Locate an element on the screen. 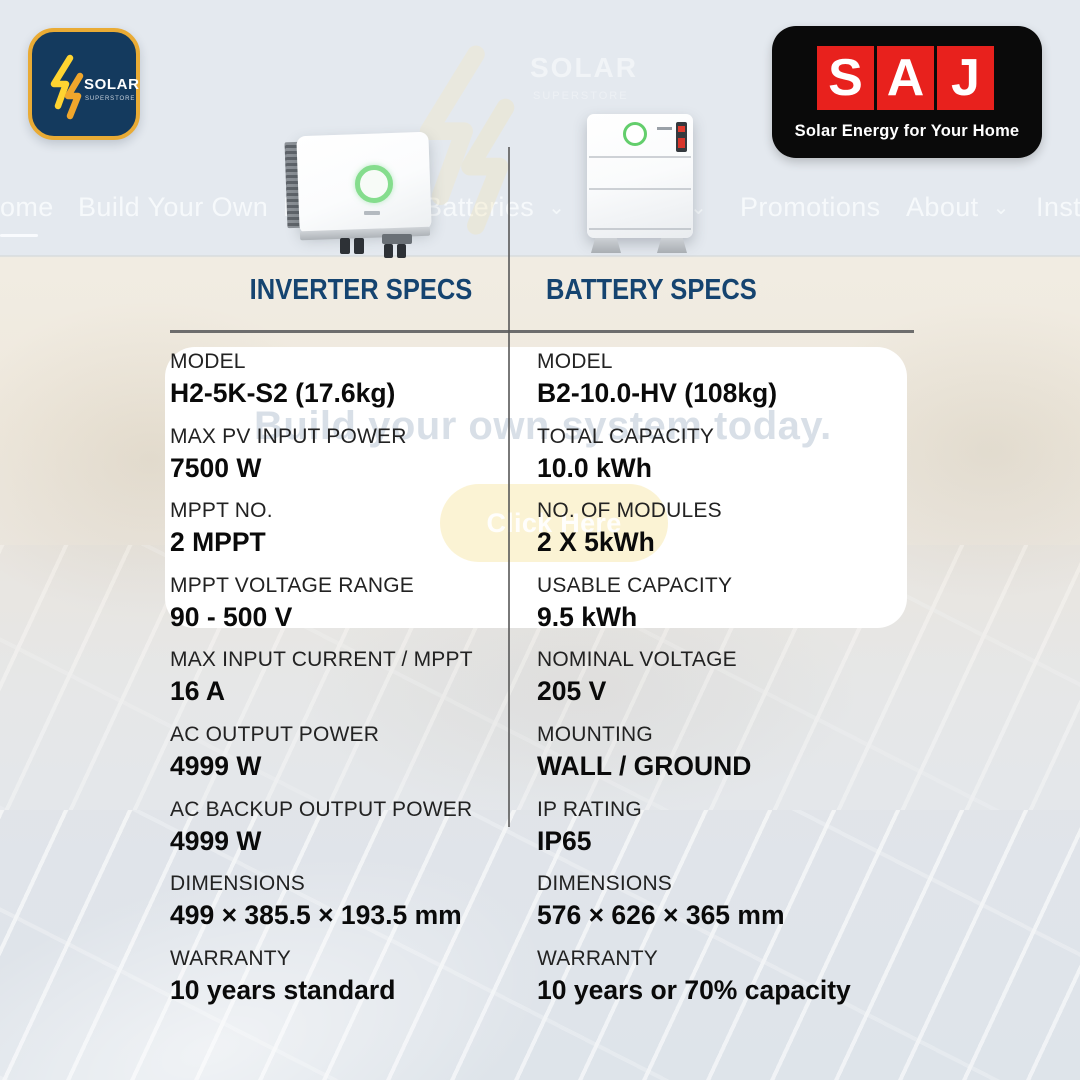  nav-item-batteries: Batteries ⌄ is located at coordinates (494, 207).